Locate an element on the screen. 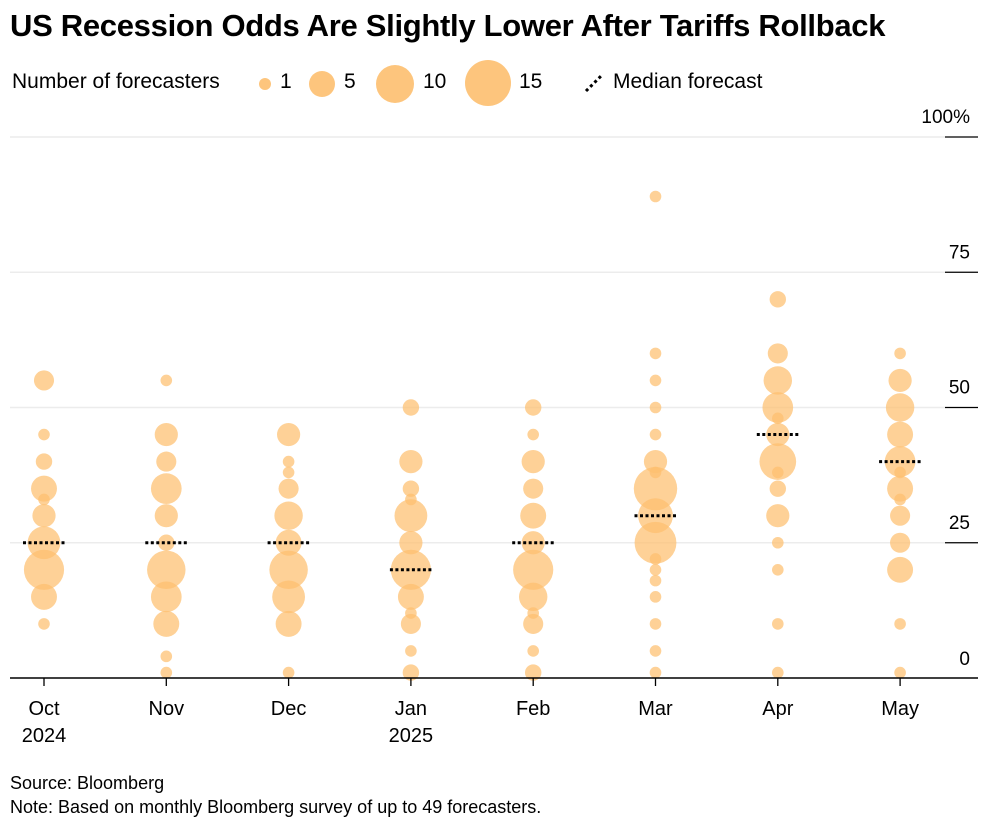  legend-size-1: 1 is located at coordinates (286, 81).